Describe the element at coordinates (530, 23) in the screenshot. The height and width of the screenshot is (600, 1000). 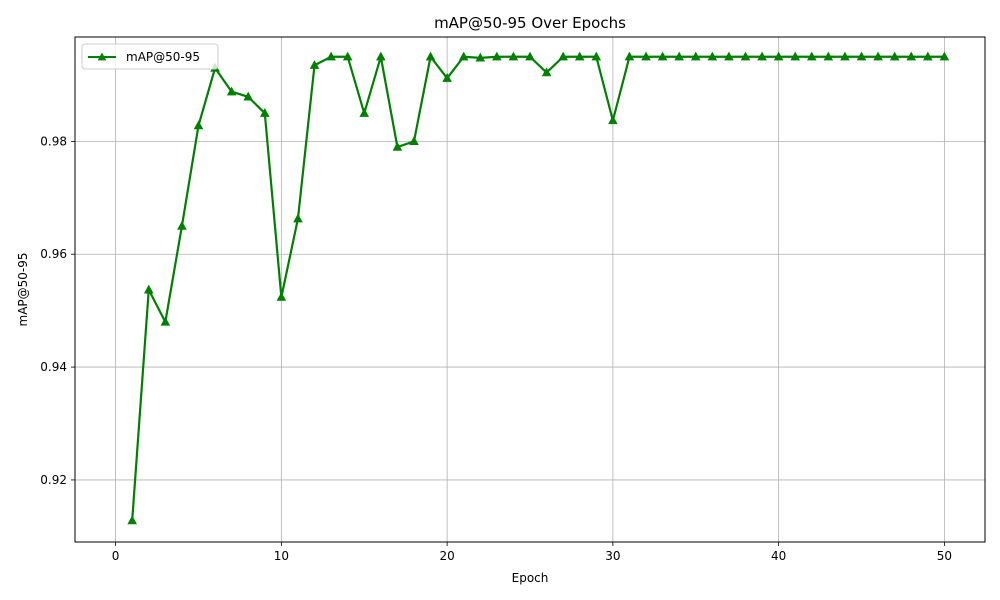
I see `chart-title: mAP@50-95 Over Epochs` at that location.